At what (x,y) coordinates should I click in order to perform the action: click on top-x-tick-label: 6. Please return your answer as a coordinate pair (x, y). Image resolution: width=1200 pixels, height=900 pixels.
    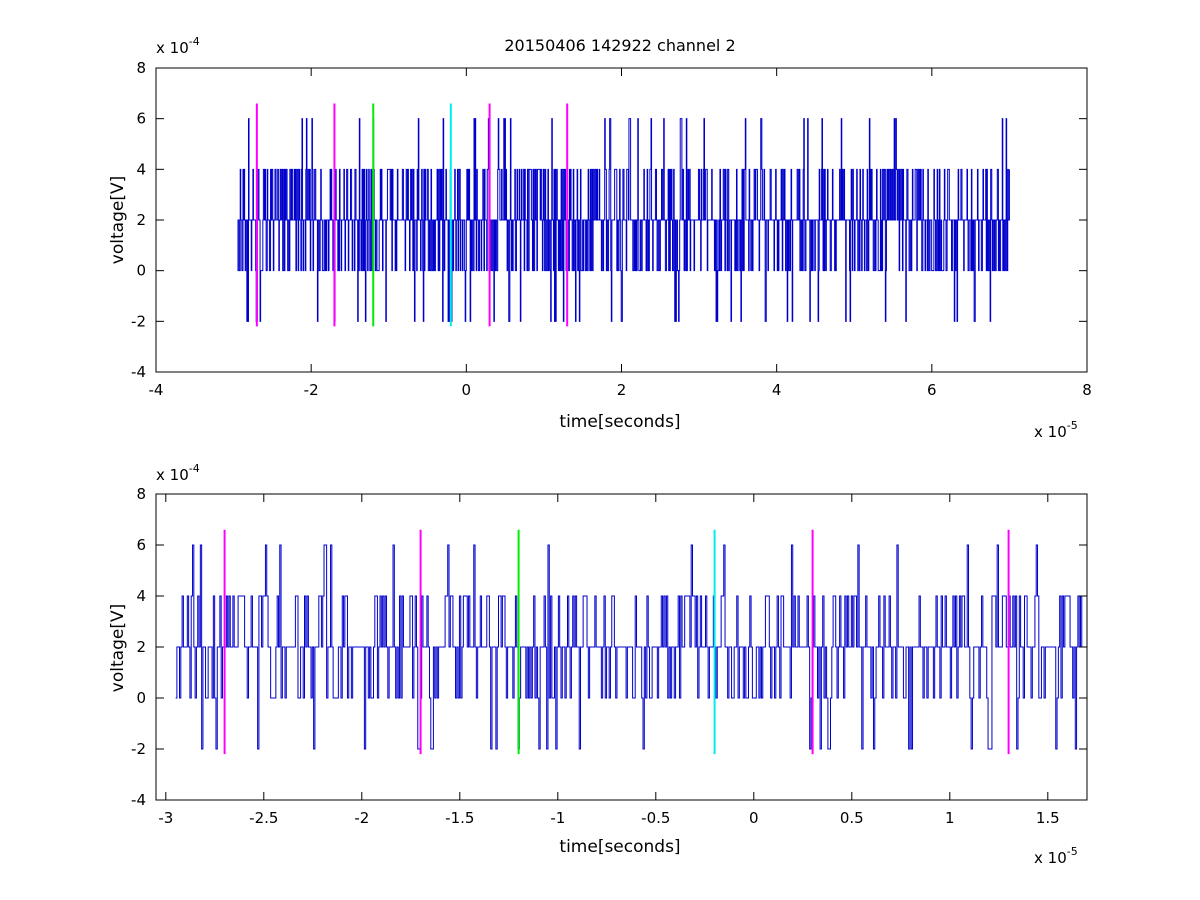
    Looking at the image, I should click on (932, 390).